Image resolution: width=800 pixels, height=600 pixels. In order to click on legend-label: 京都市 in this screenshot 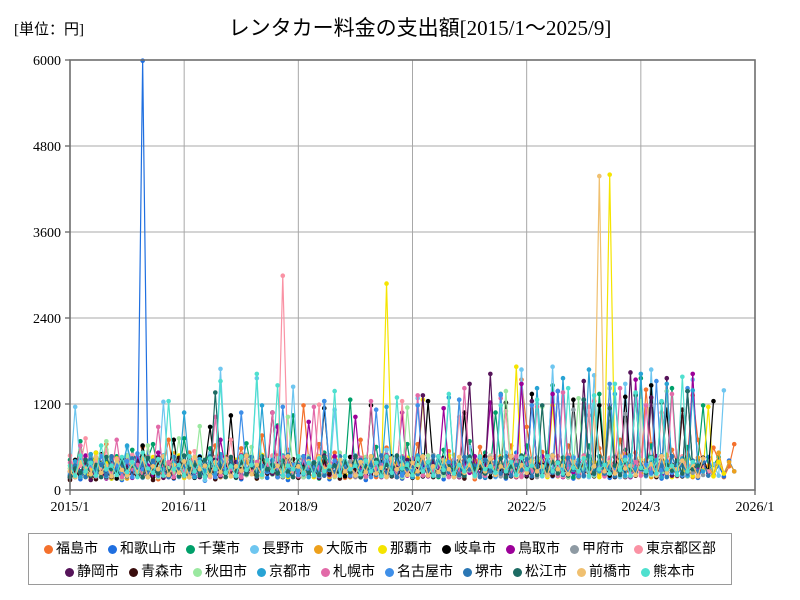, I will do `click(290, 572)`.